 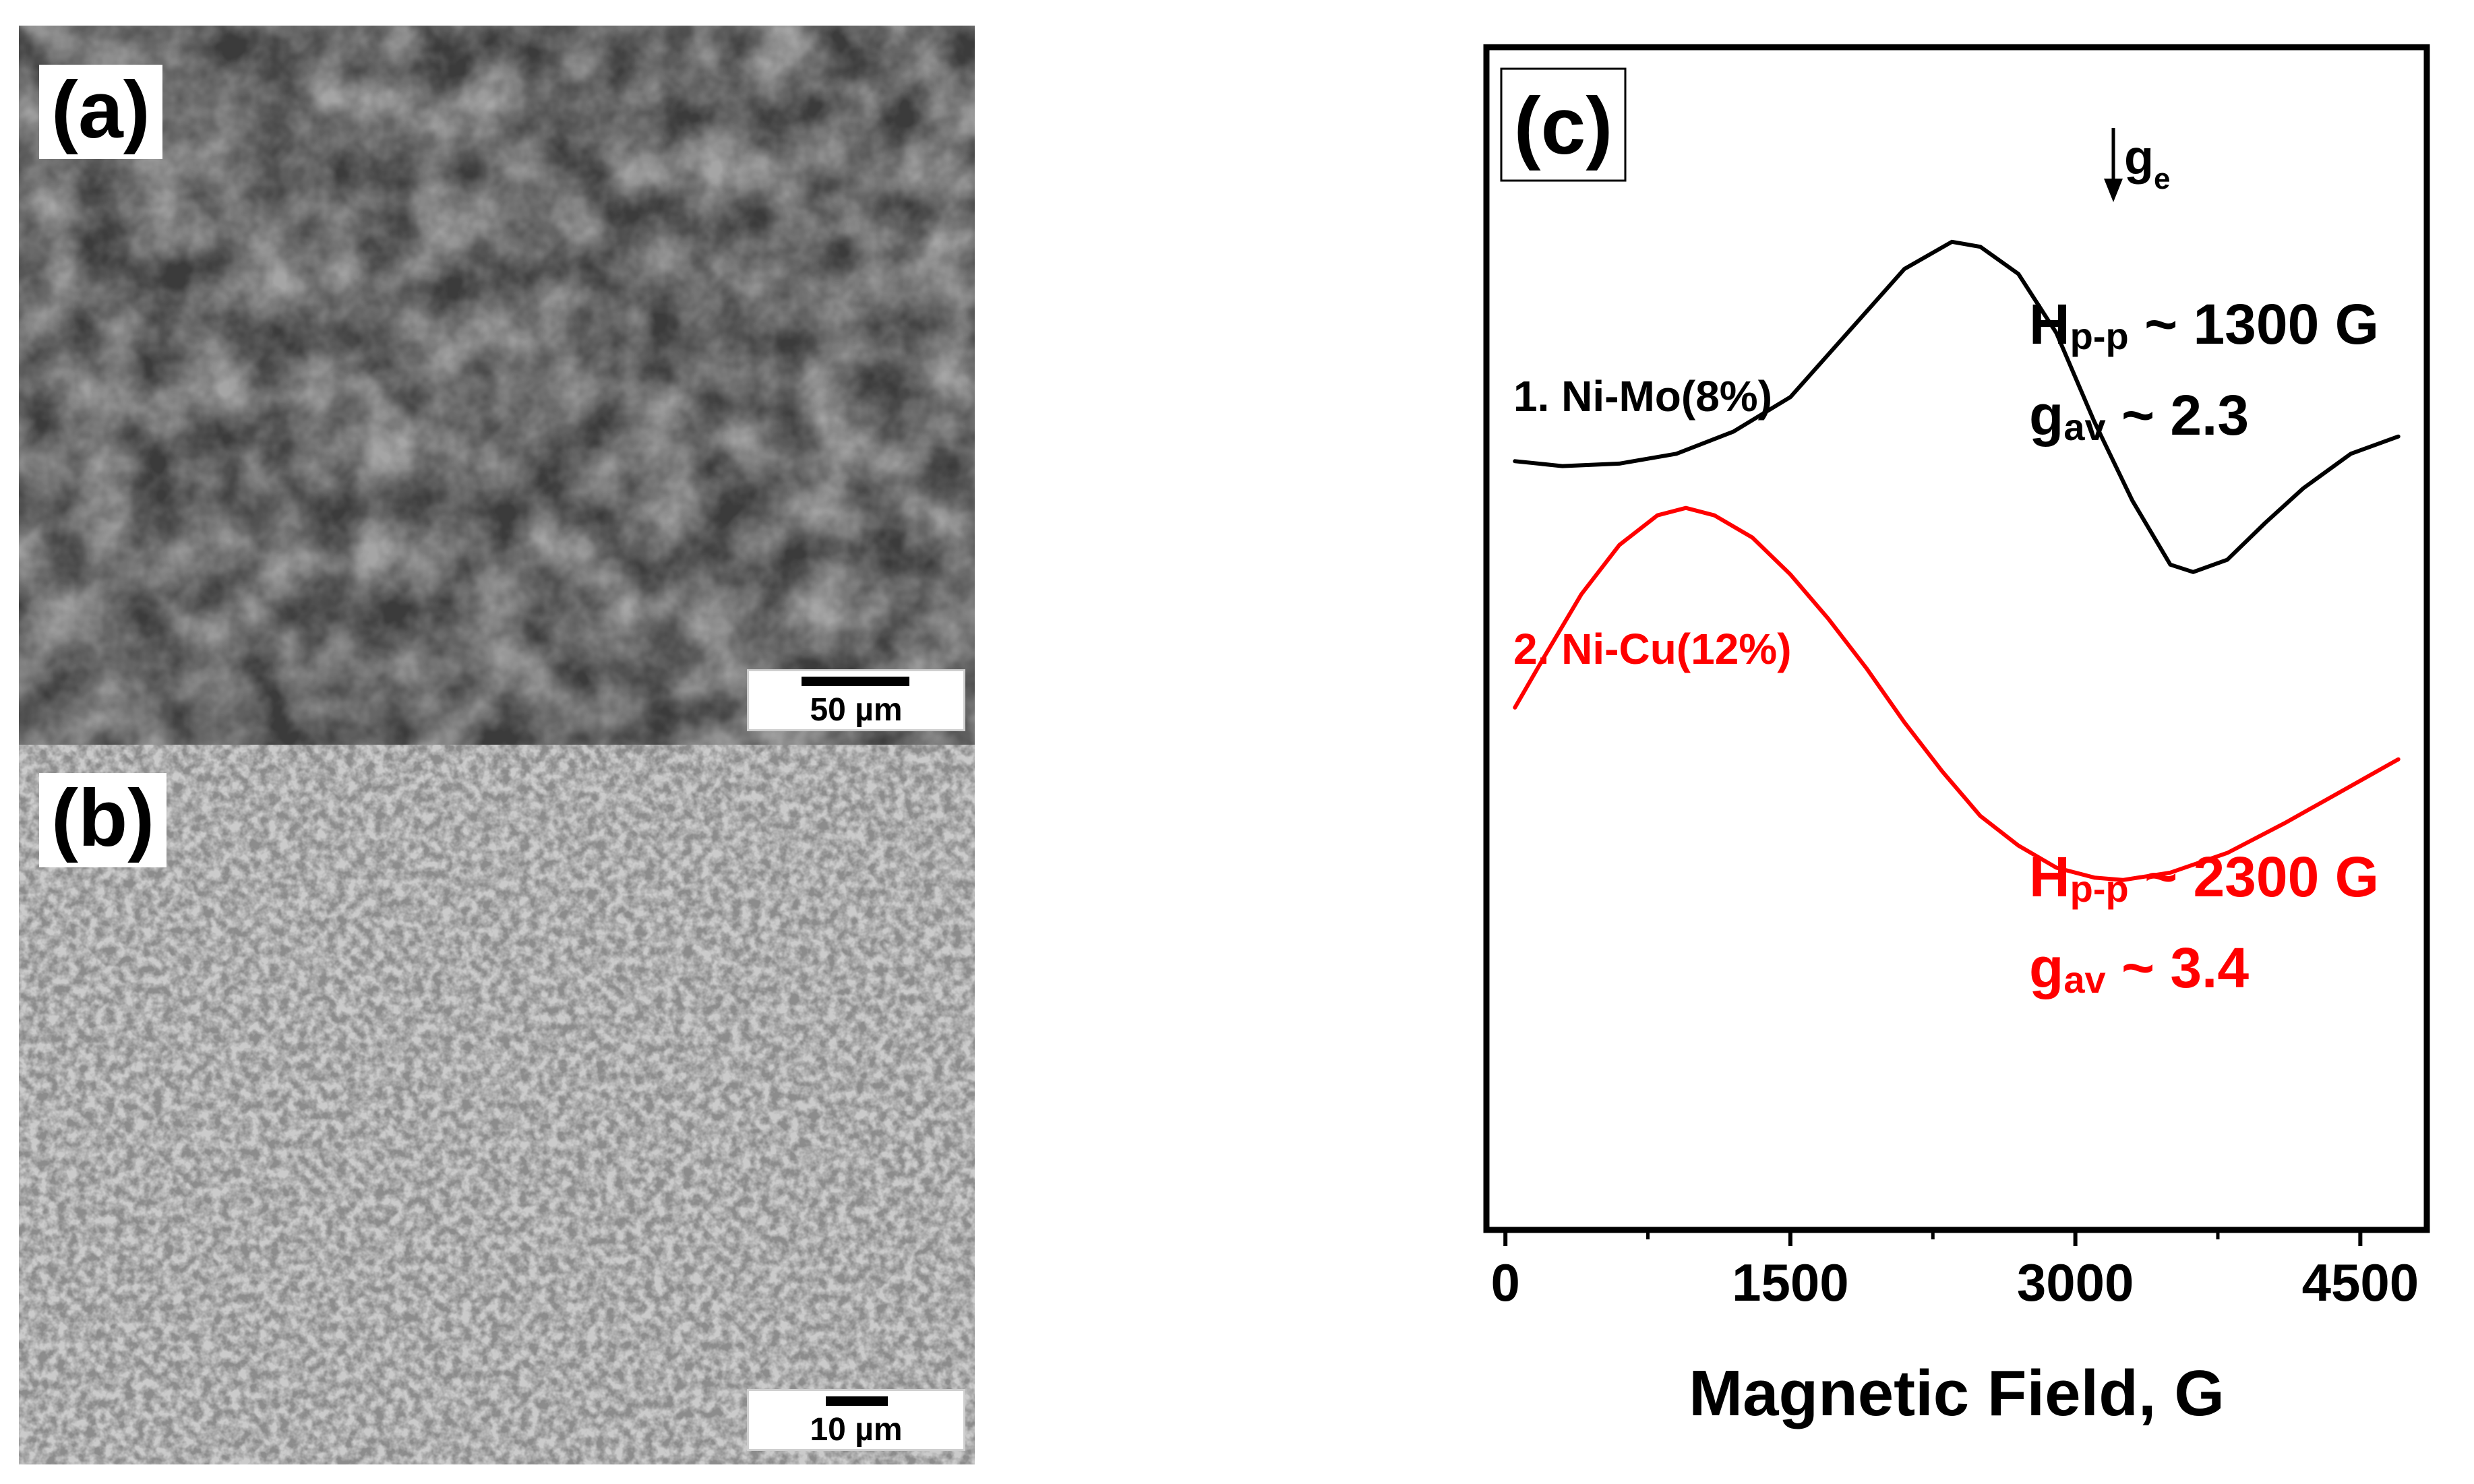 I want to click on x-tick-label: 1500, so click(x=1790, y=1282).